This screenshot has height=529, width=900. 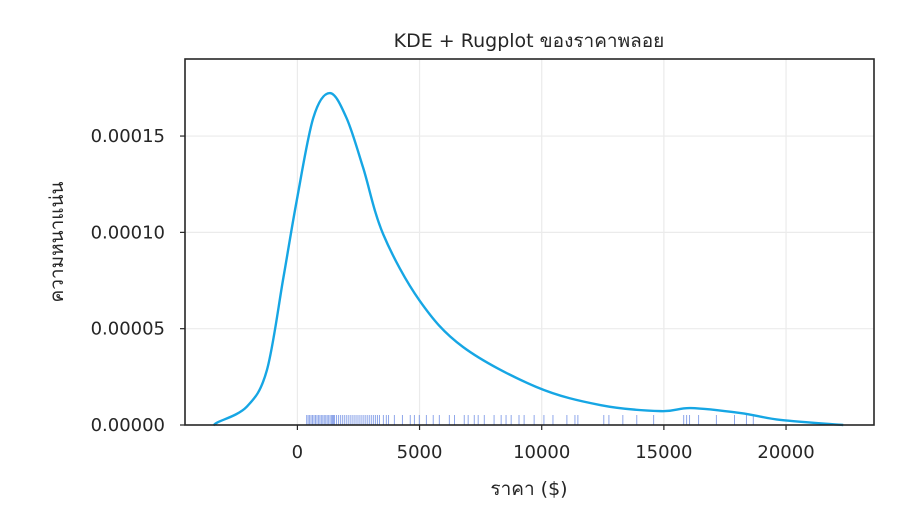 I want to click on x-axis-label: ราคา ($), so click(x=528, y=489).